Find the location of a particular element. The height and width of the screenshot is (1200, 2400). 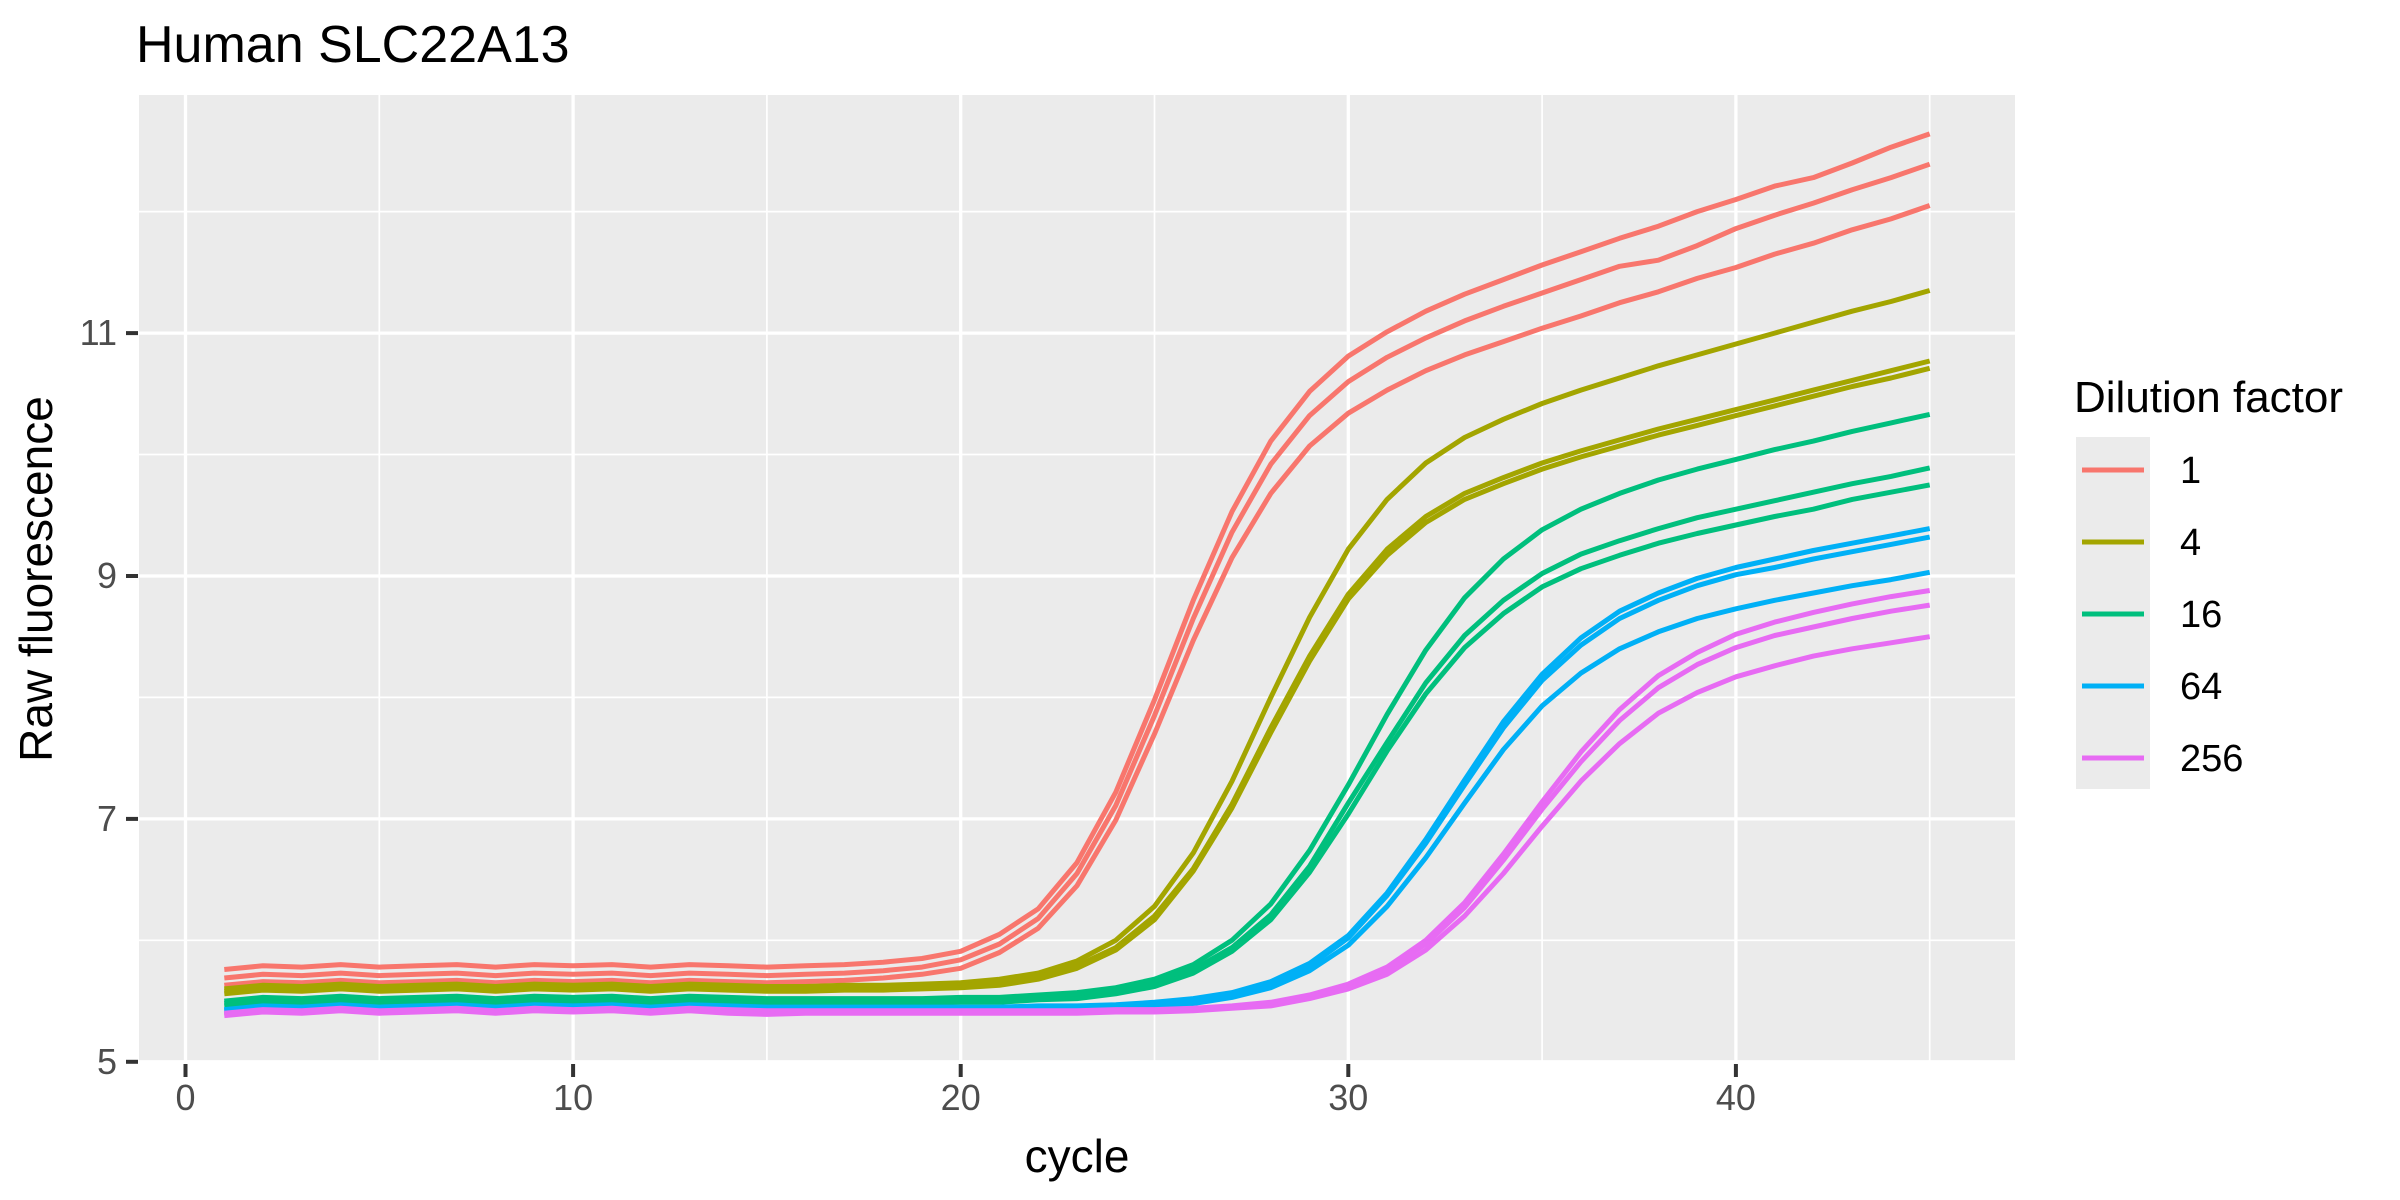

y-tick-label: 5 is located at coordinates (107, 1061).